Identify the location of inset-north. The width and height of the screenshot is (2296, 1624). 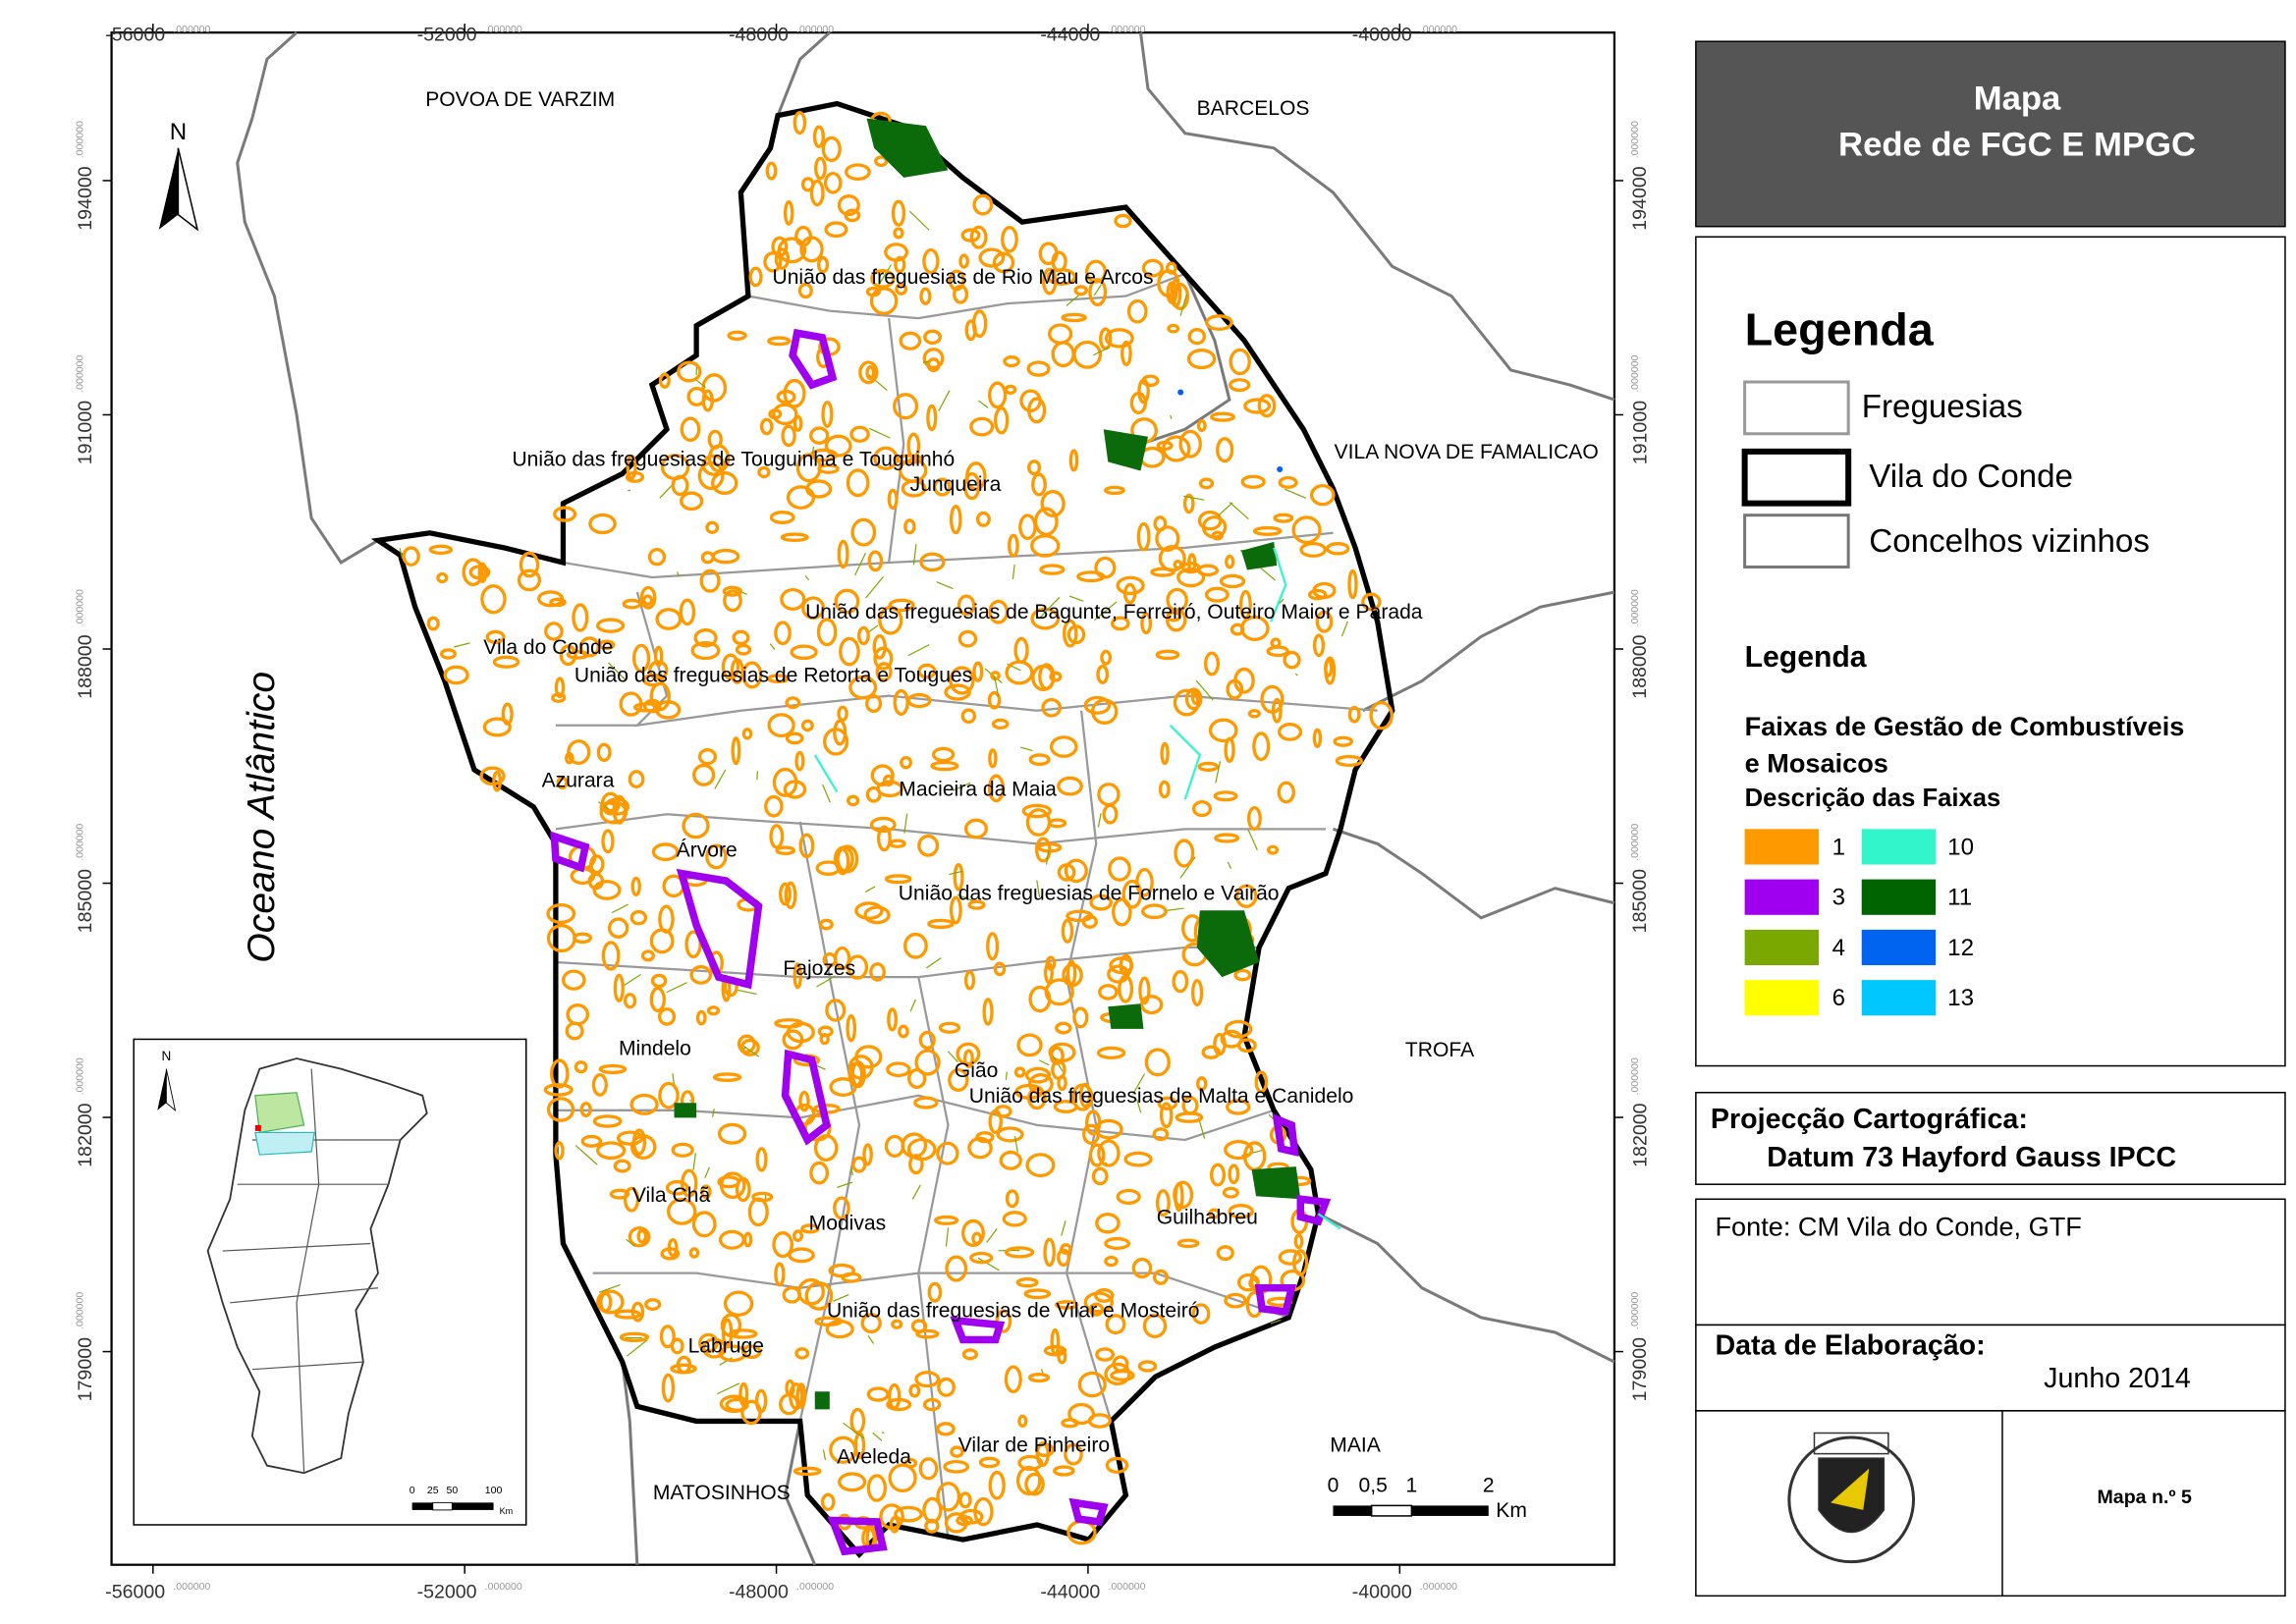
(171, 1089).